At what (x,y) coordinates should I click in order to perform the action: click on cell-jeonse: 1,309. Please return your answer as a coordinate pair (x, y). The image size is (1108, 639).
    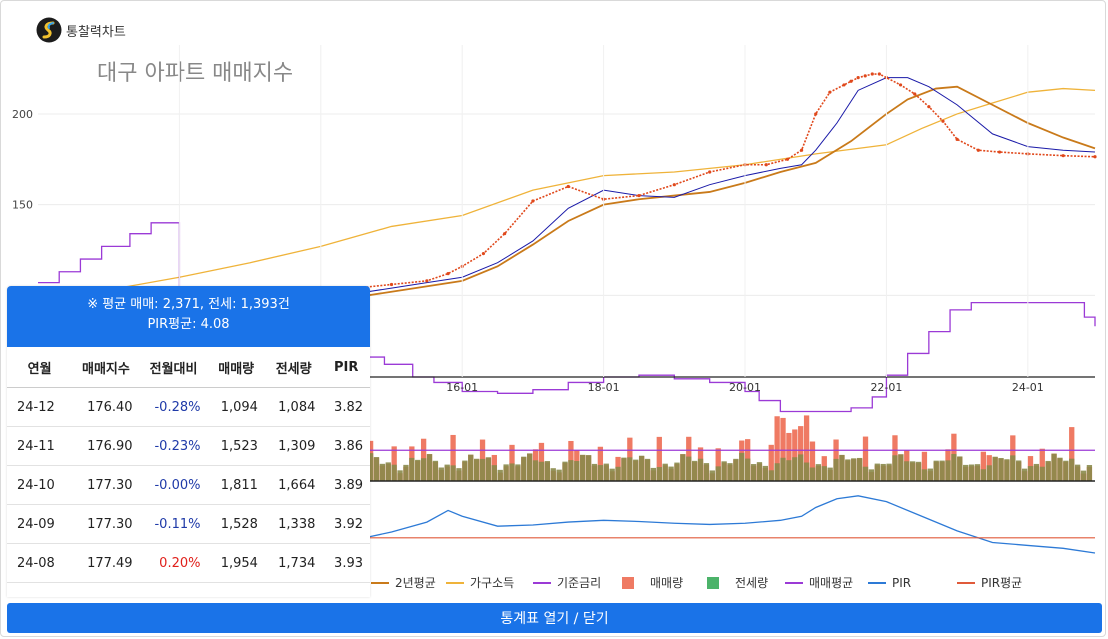
    Looking at the image, I should click on (293, 446).